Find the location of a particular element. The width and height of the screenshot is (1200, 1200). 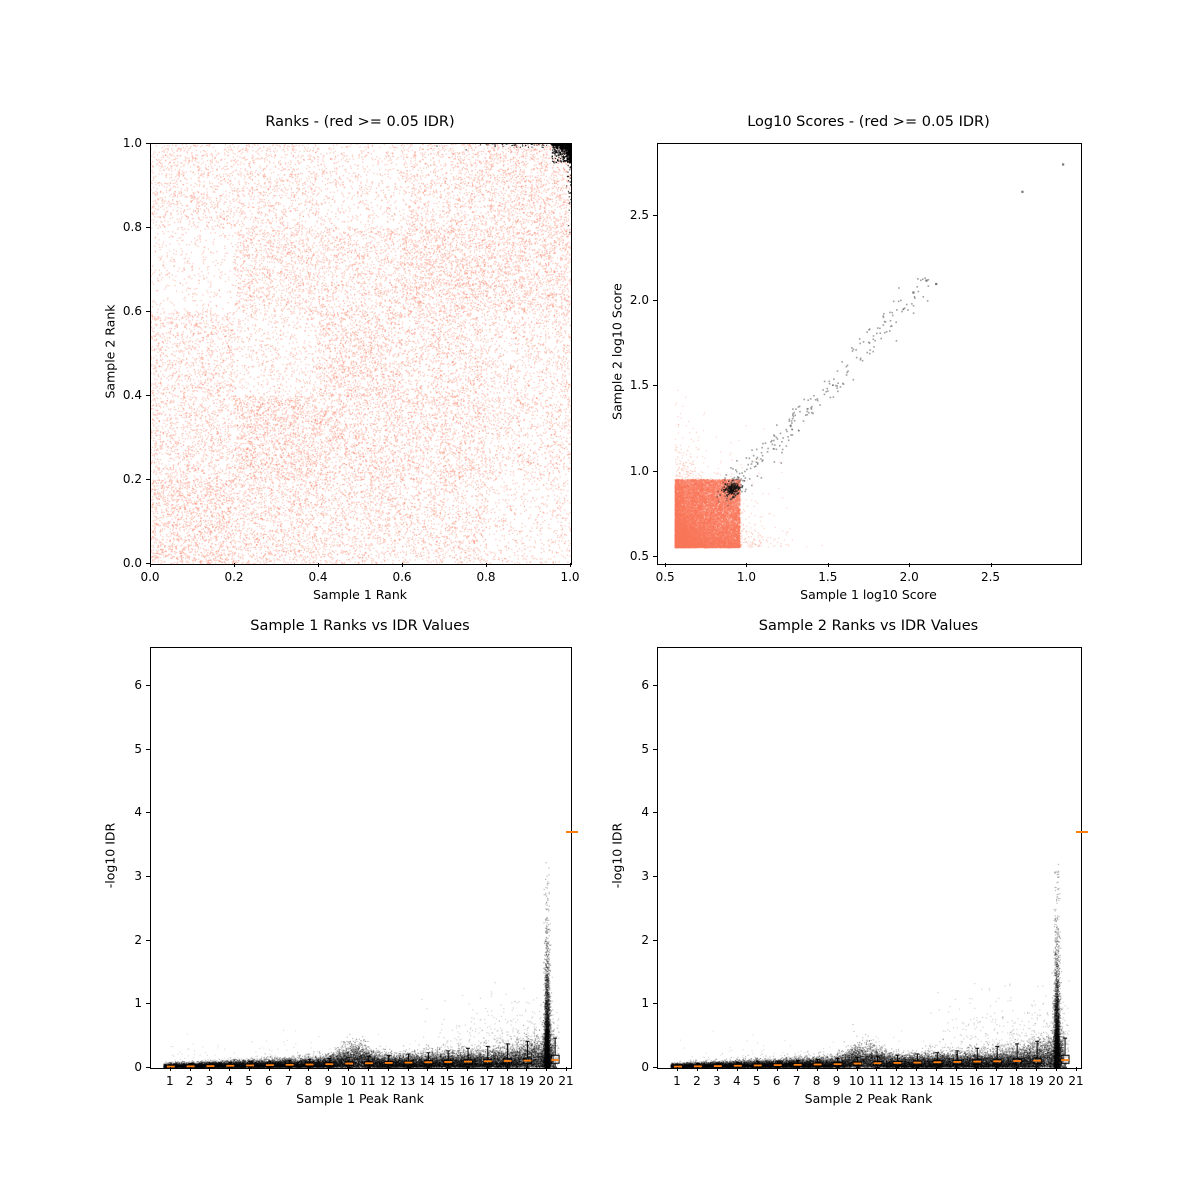

x-axis-label: Sample 1 log10 Score is located at coordinates (868, 594).